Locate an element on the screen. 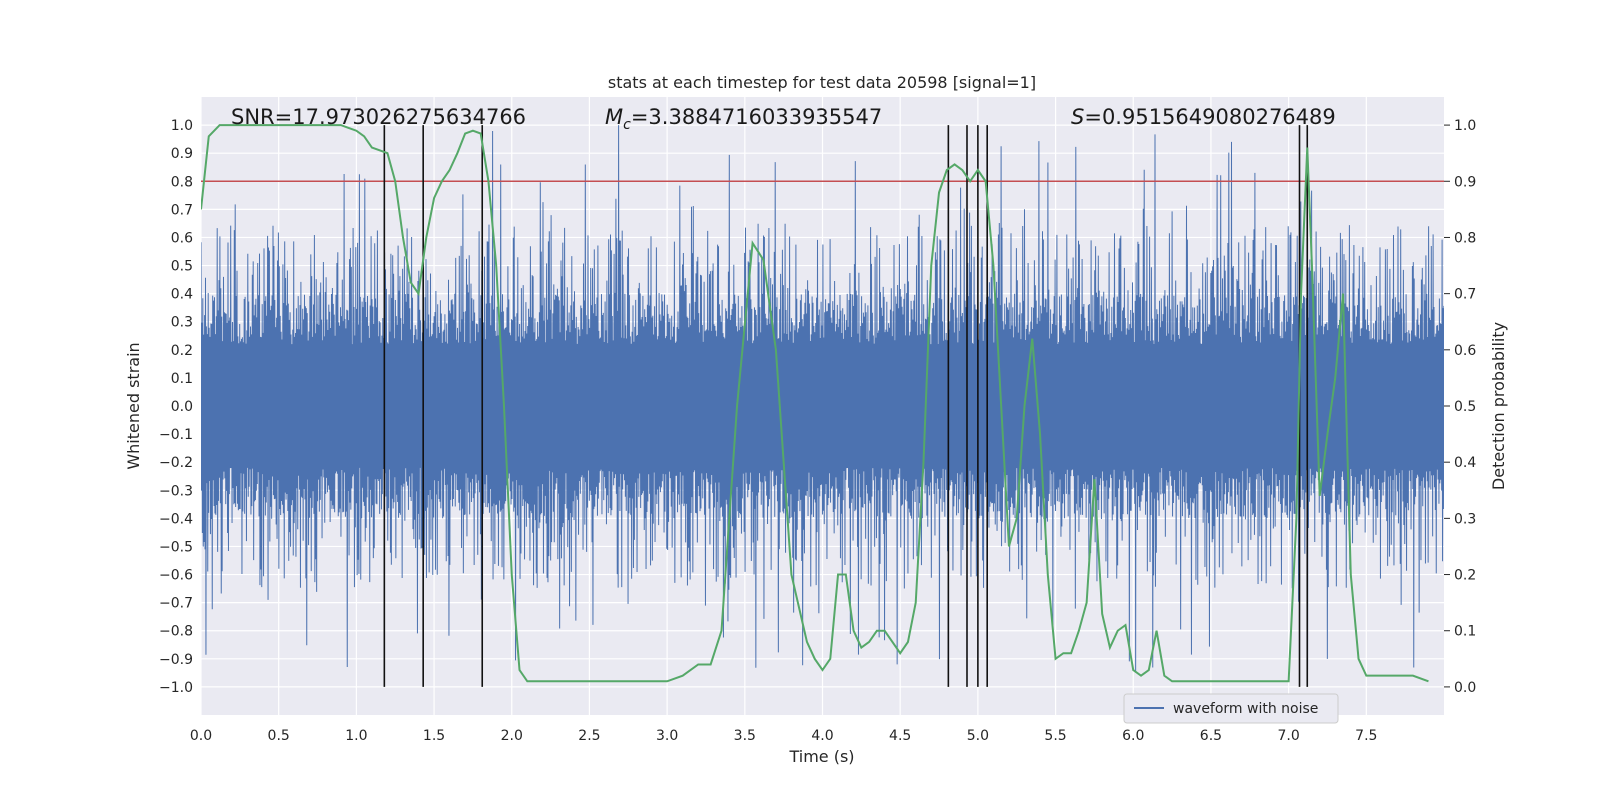 The image size is (1600, 800). y-left-tick-label: 0.3 is located at coordinates (182, 323).